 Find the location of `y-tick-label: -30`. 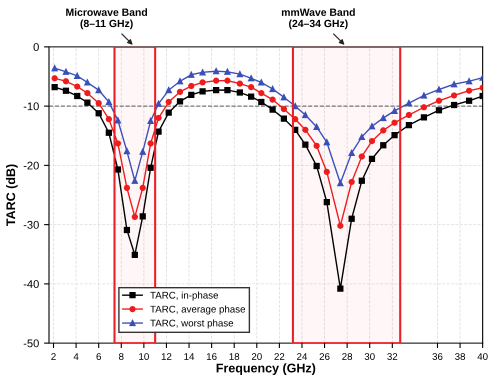

y-tick-label: -30 is located at coordinates (31, 224).